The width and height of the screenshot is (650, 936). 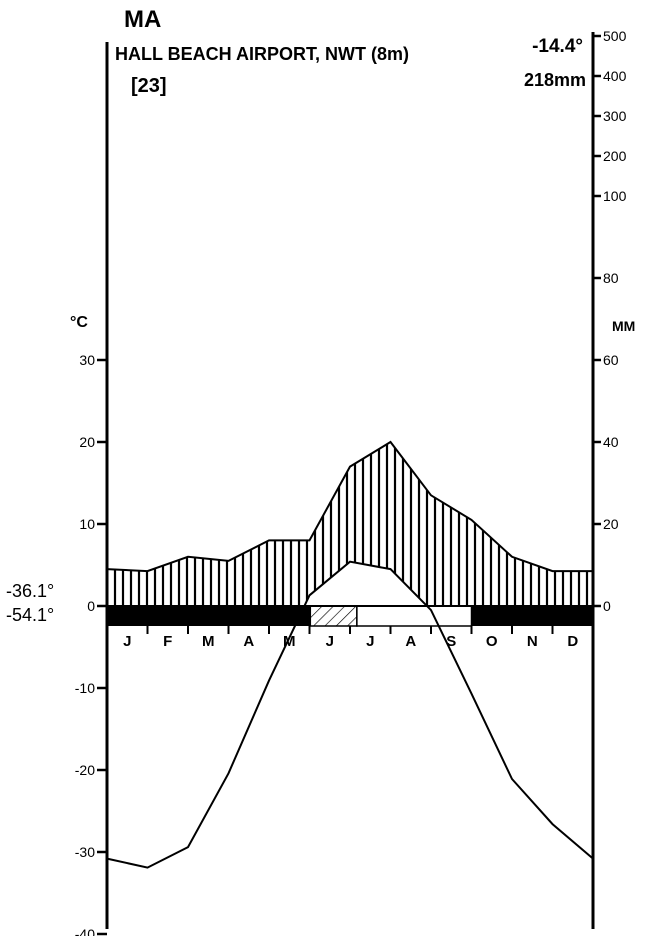 What do you see at coordinates (557, 46) in the screenshot?
I see `mean-annual-temperature: -14.4°` at bounding box center [557, 46].